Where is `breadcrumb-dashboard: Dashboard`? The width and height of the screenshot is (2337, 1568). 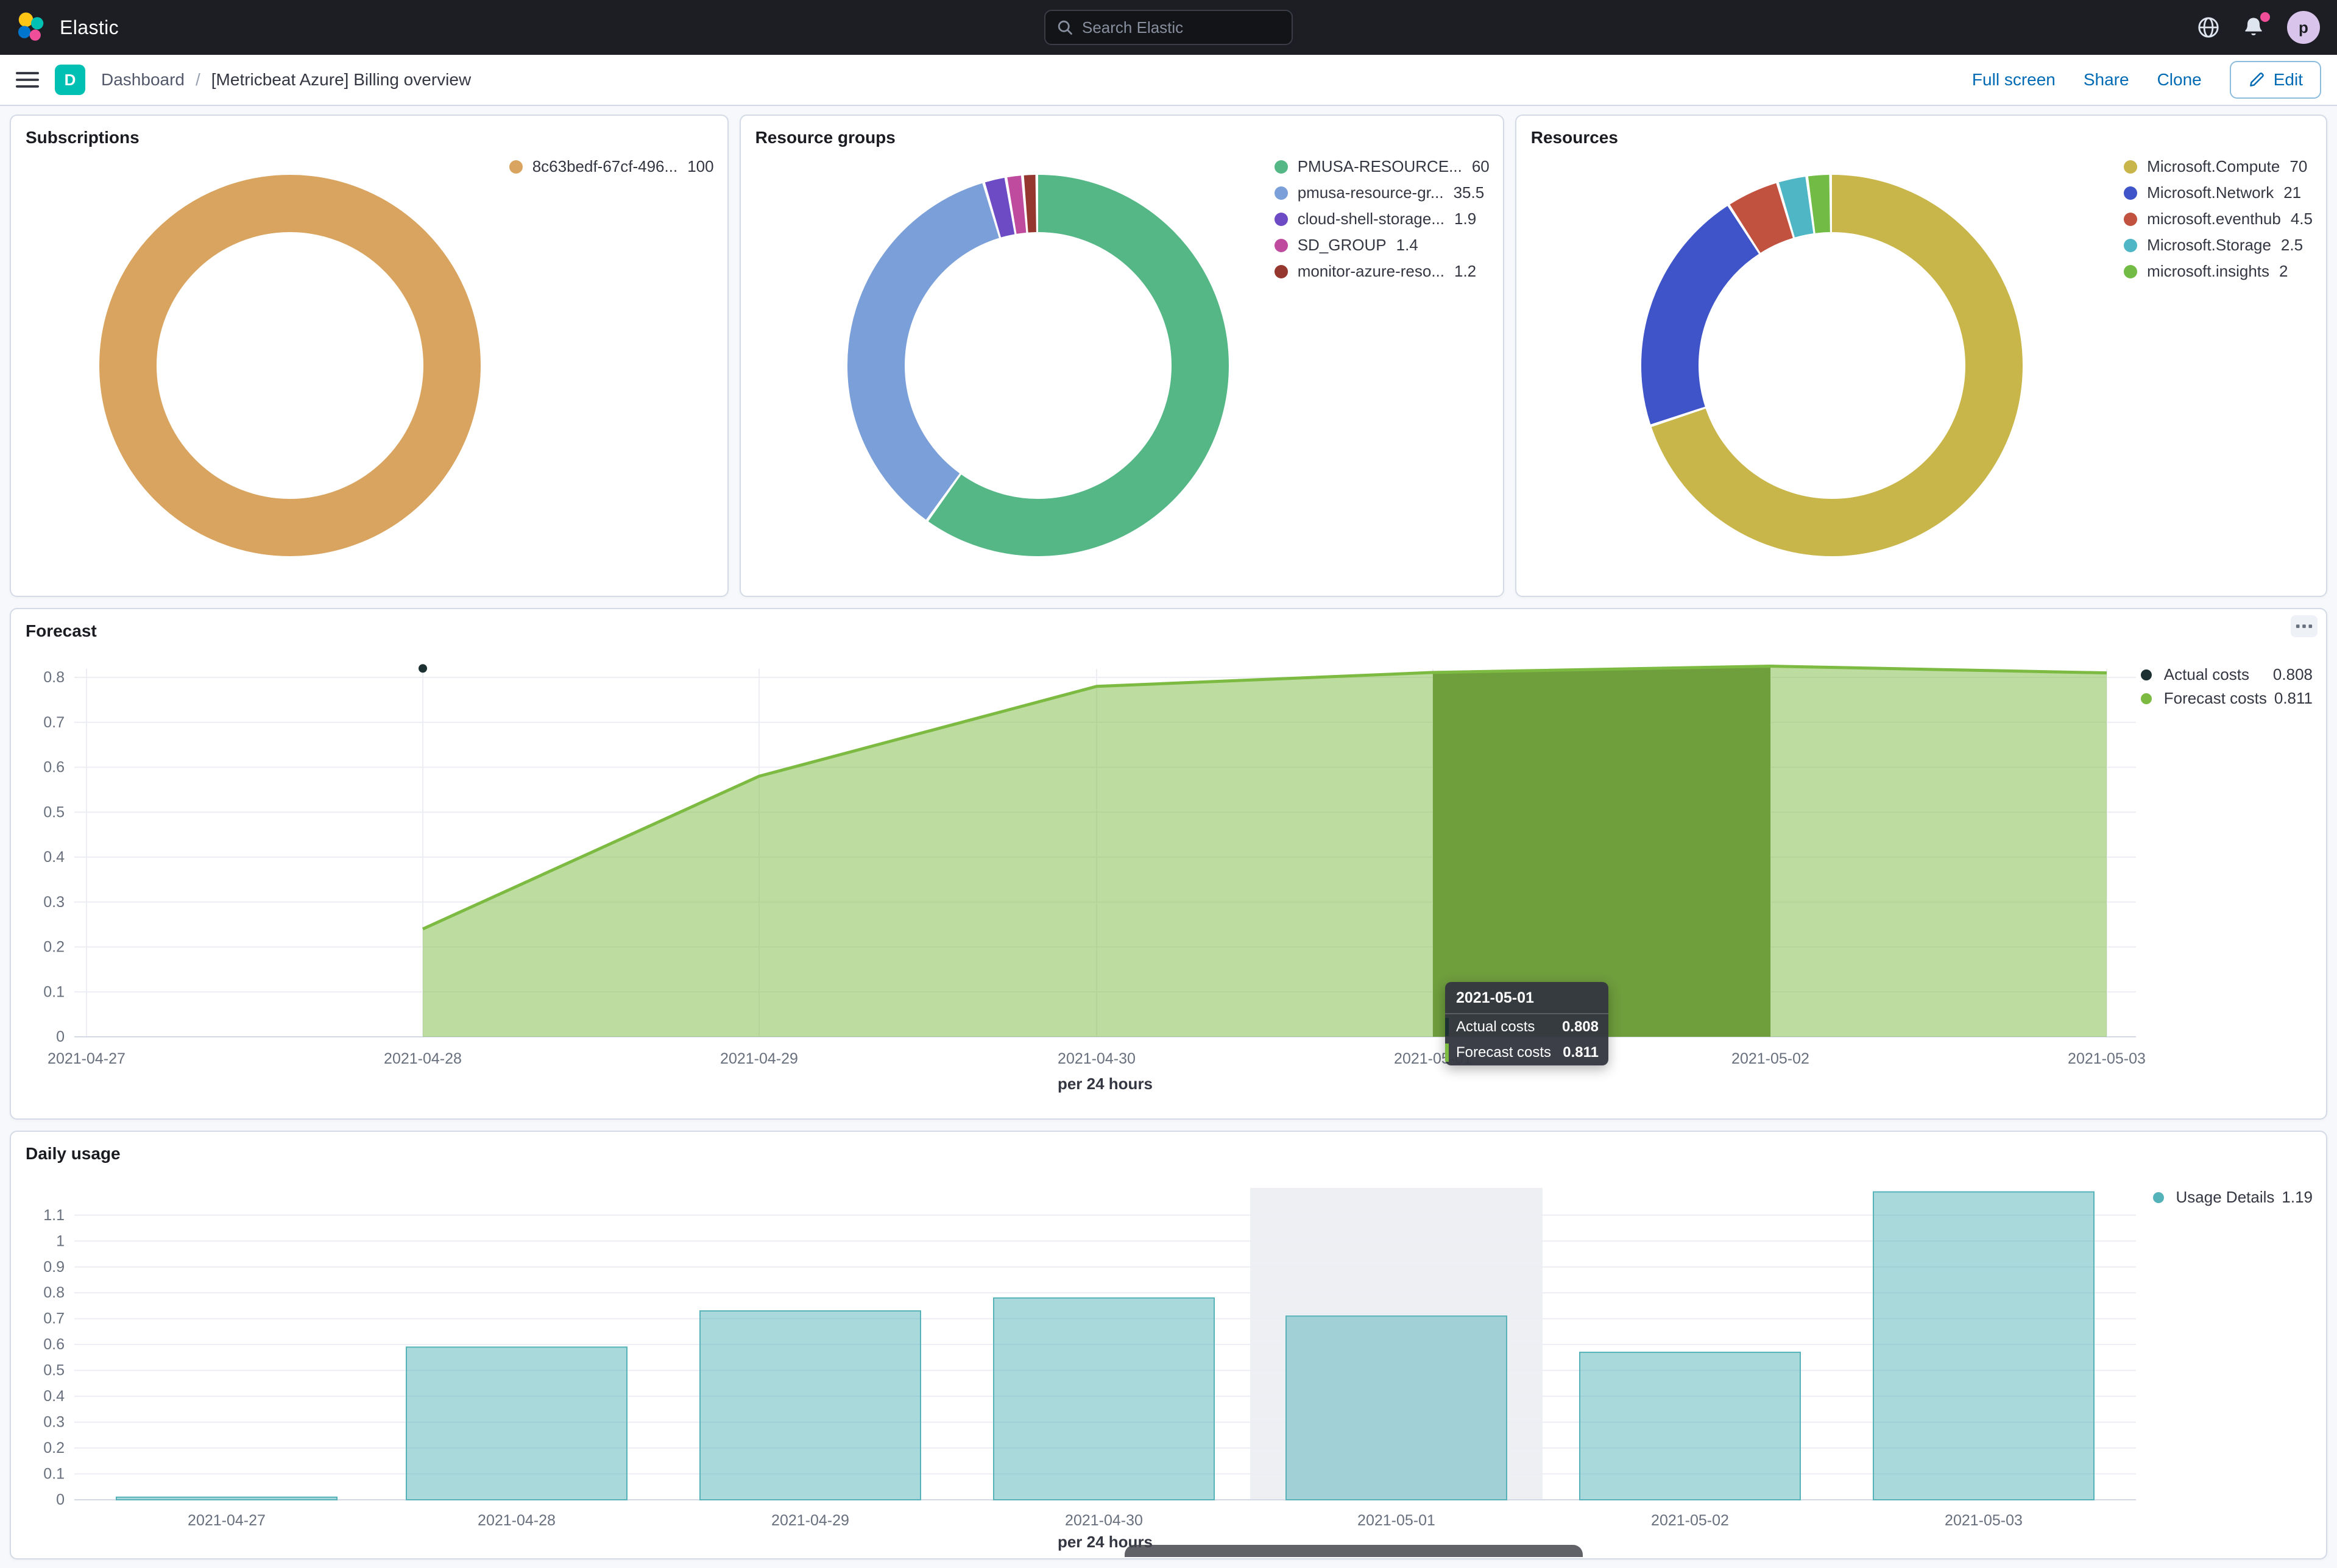 breadcrumb-dashboard: Dashboard is located at coordinates (143, 79).